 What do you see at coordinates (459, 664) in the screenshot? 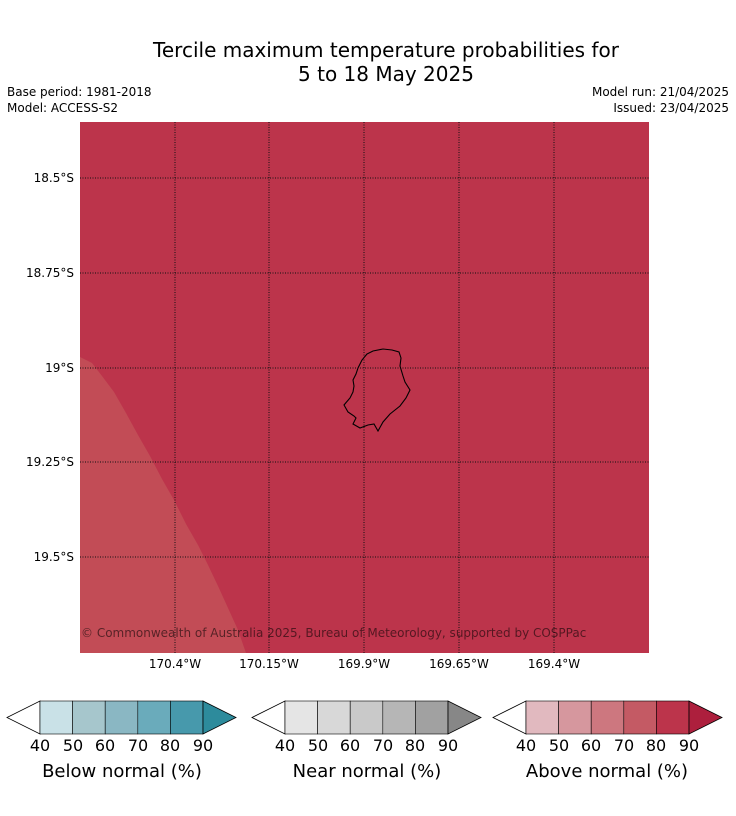
I see `lon-label-4: 169.65°W` at bounding box center [459, 664].